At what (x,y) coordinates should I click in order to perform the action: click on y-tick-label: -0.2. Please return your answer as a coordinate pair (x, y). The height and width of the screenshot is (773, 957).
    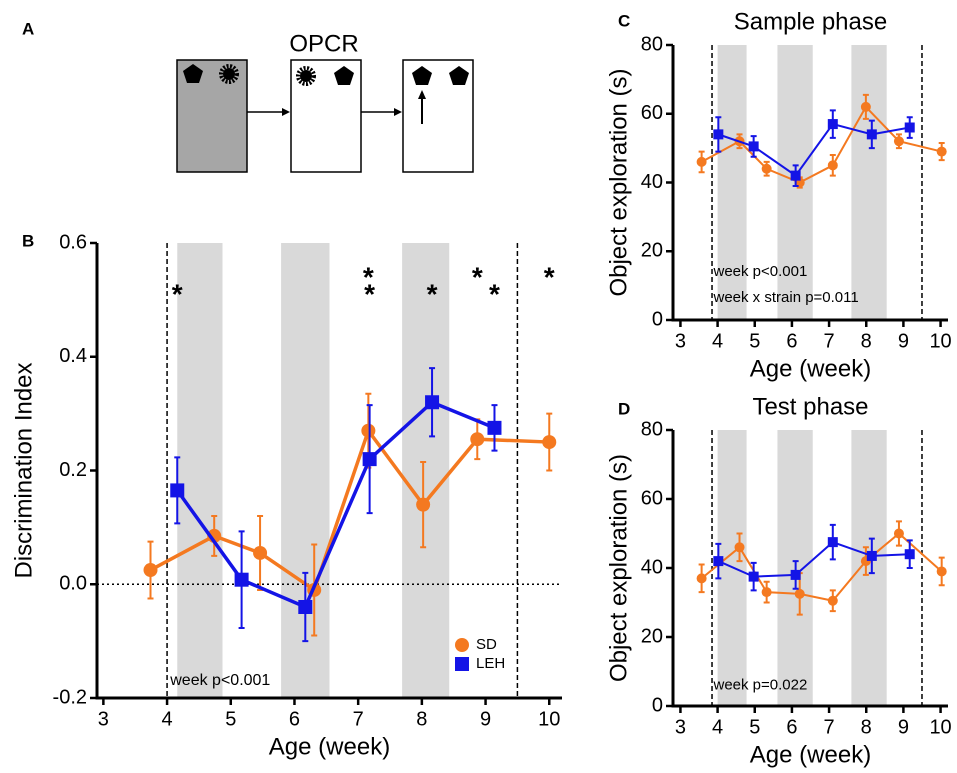
    Looking at the image, I should click on (70, 697).